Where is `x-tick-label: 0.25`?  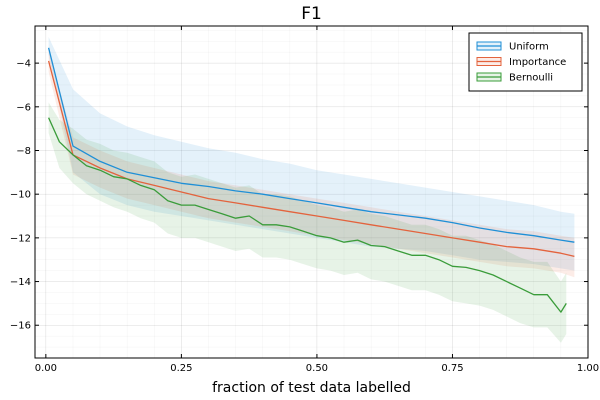 x-tick-label: 0.25 is located at coordinates (181, 368).